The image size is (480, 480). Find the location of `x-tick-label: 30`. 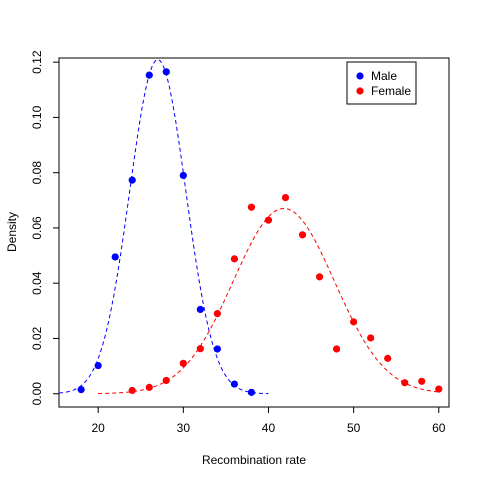

x-tick-label: 30 is located at coordinates (184, 428).